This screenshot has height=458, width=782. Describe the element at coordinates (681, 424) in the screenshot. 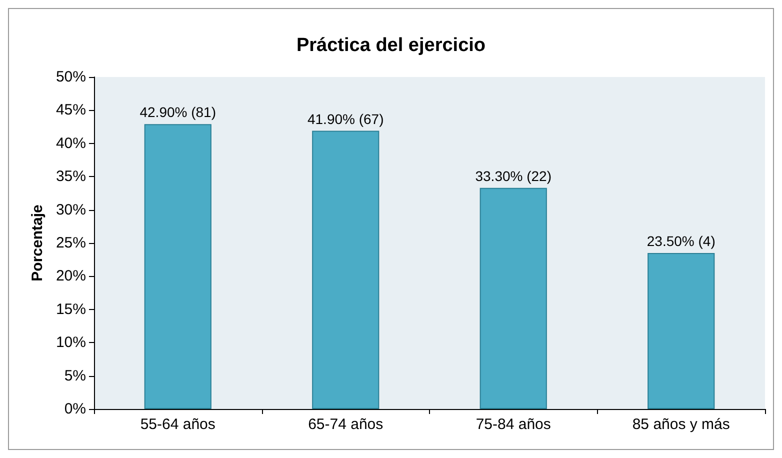

I see `x-tick-label: 85 años y más` at that location.